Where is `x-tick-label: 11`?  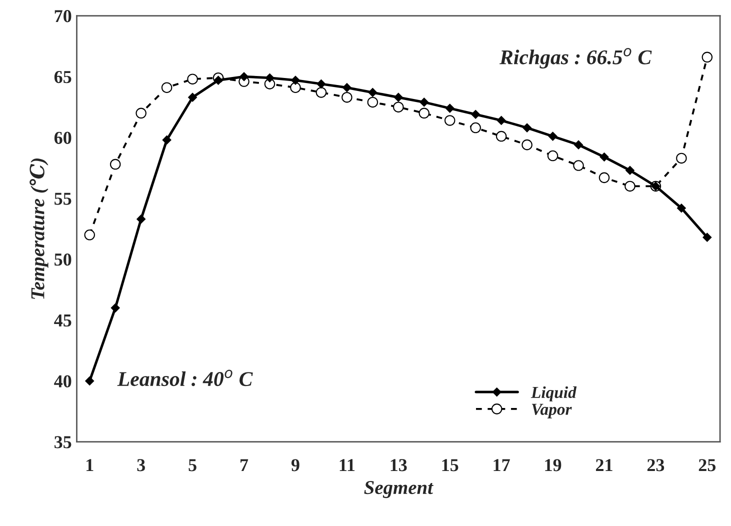
x-tick-label: 11 is located at coordinates (347, 465).